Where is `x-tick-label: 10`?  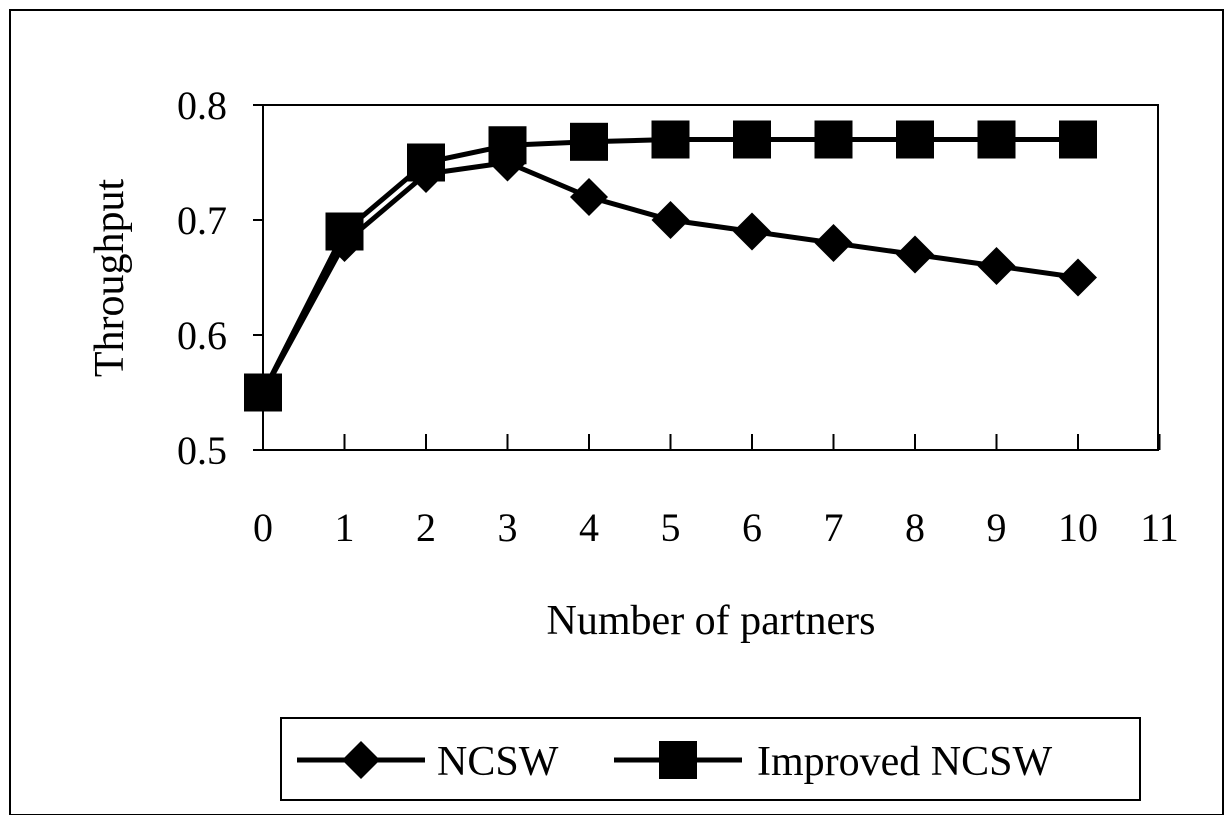 x-tick-label: 10 is located at coordinates (1078, 527).